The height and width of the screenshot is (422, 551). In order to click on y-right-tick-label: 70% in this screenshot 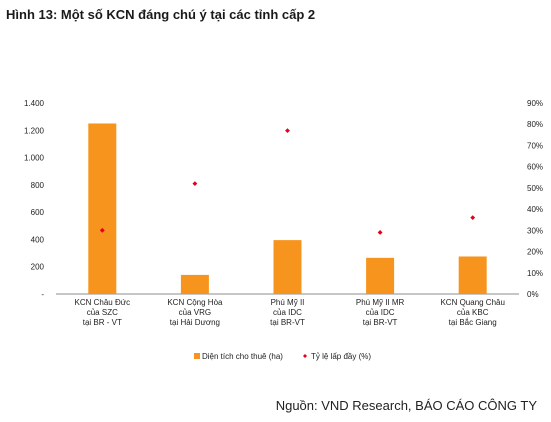, I will do `click(535, 145)`.